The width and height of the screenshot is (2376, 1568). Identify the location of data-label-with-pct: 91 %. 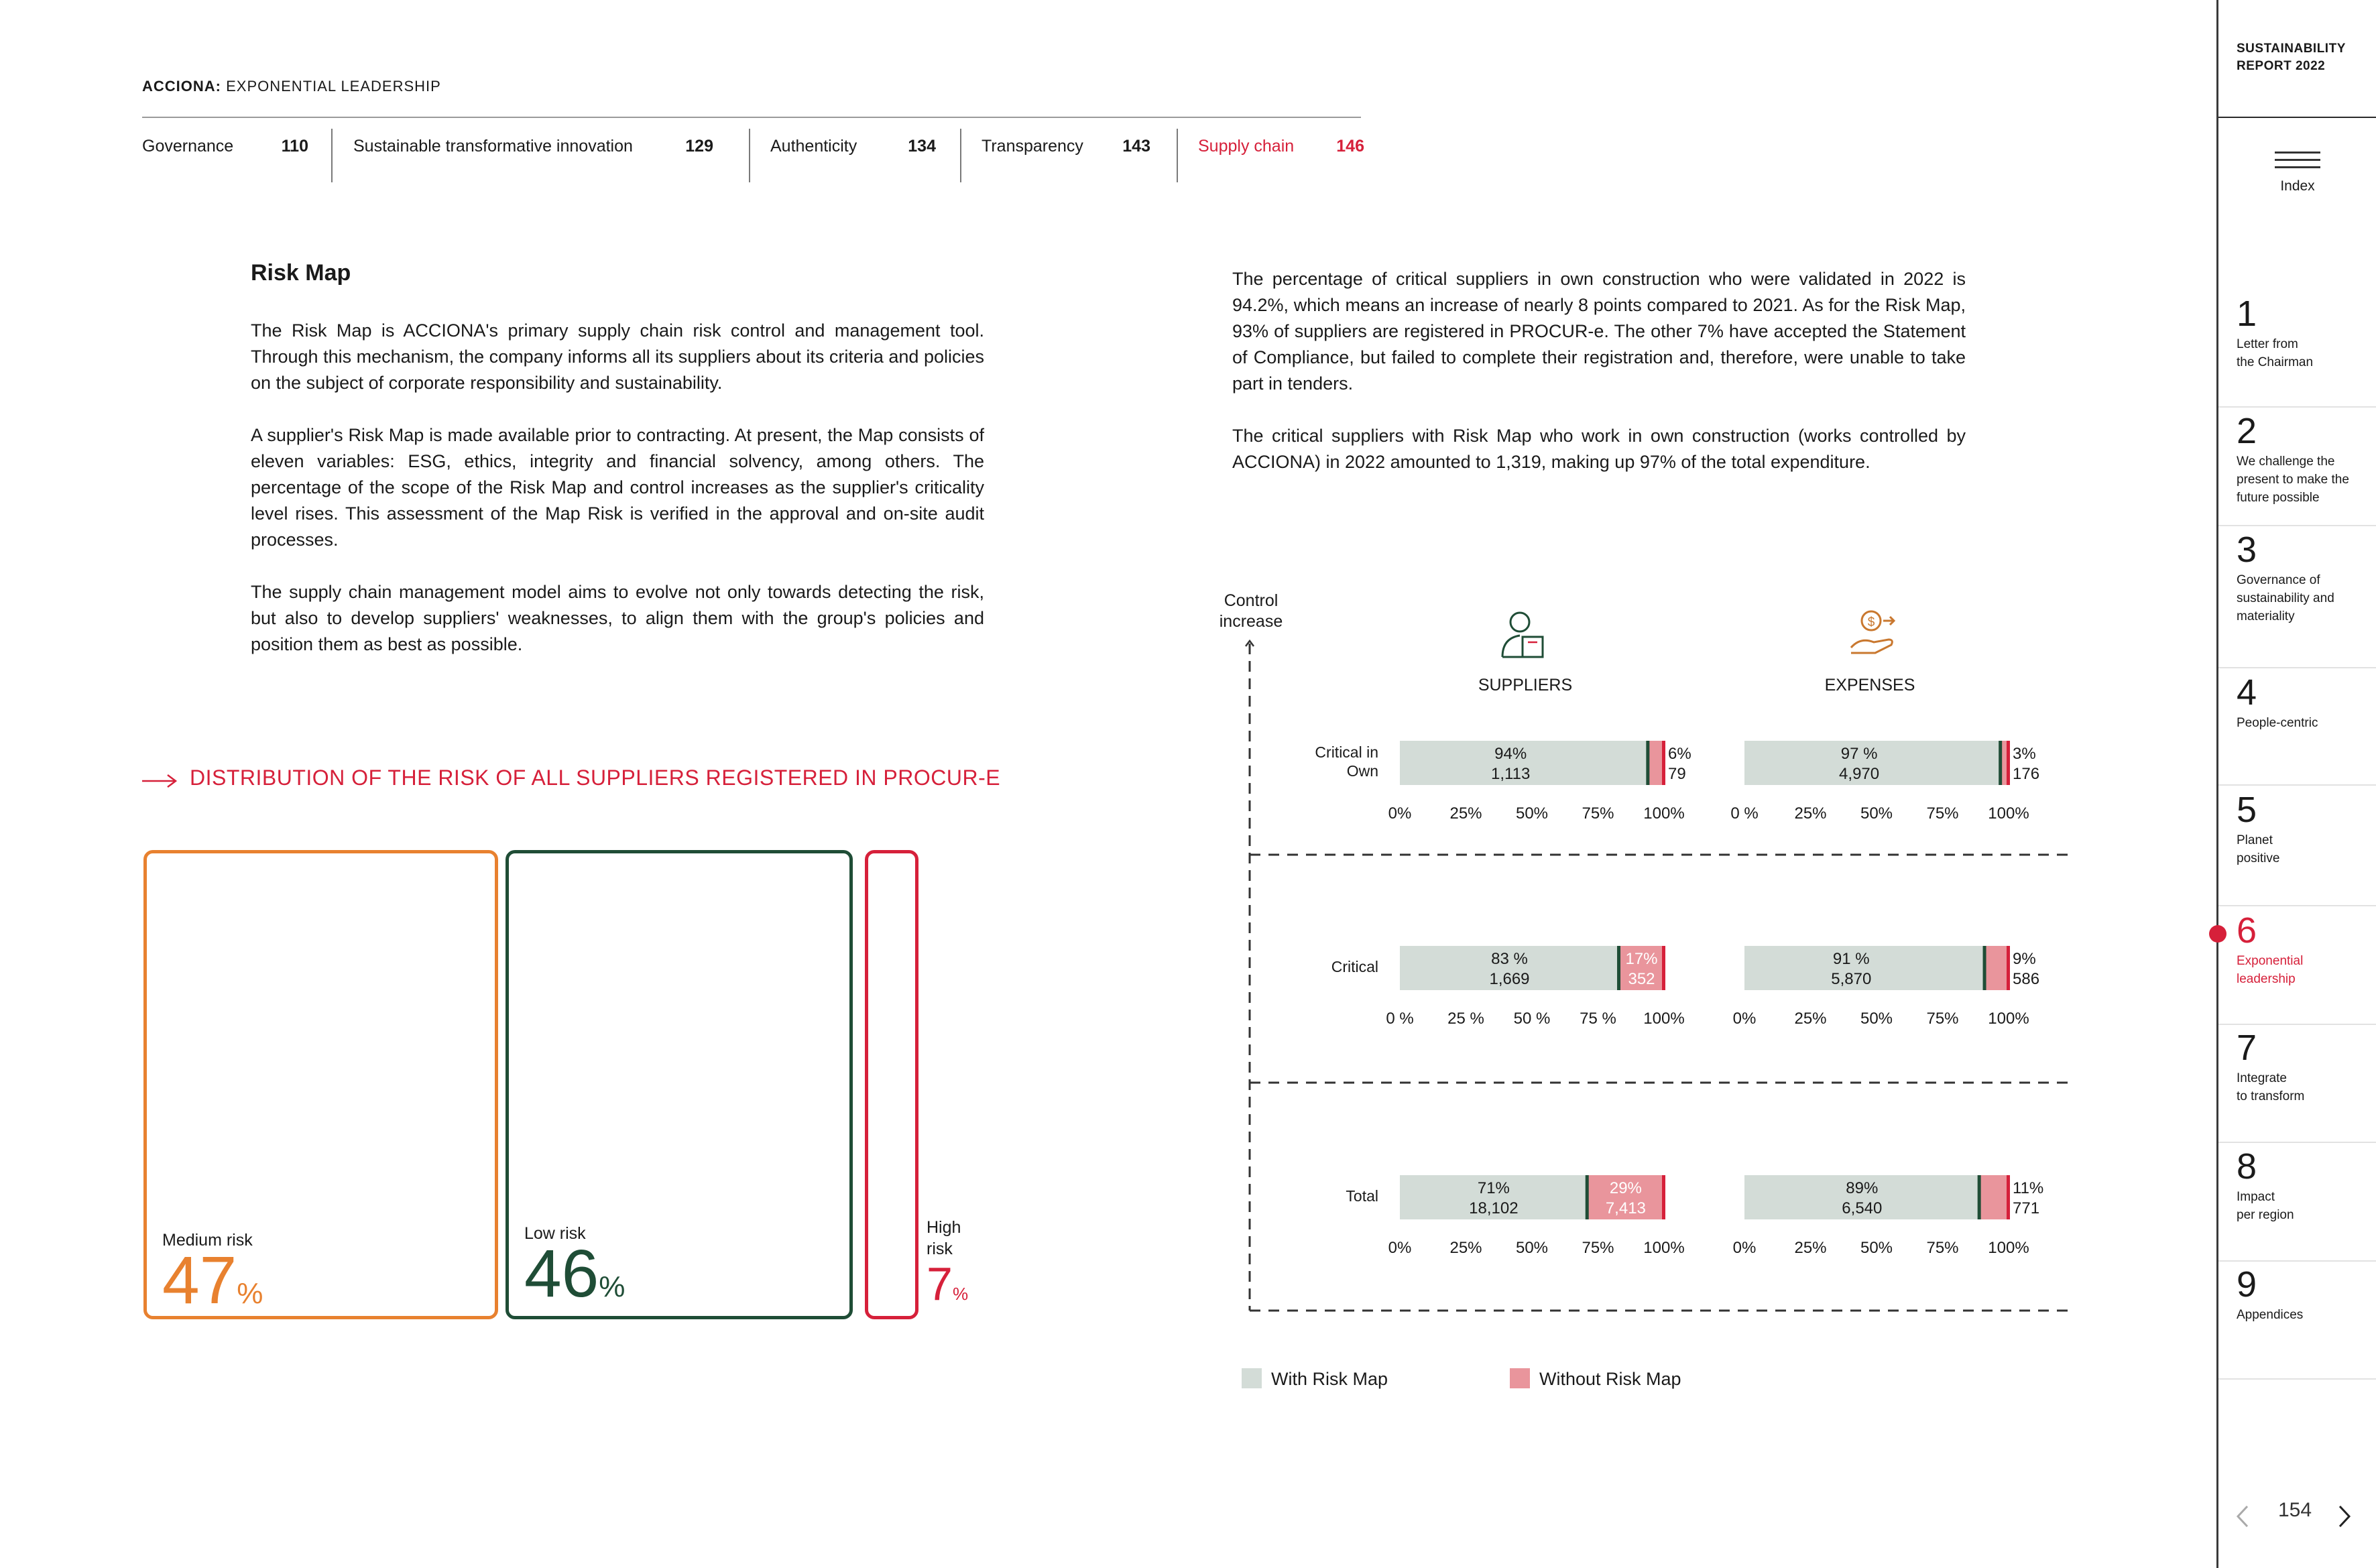
(1851, 959).